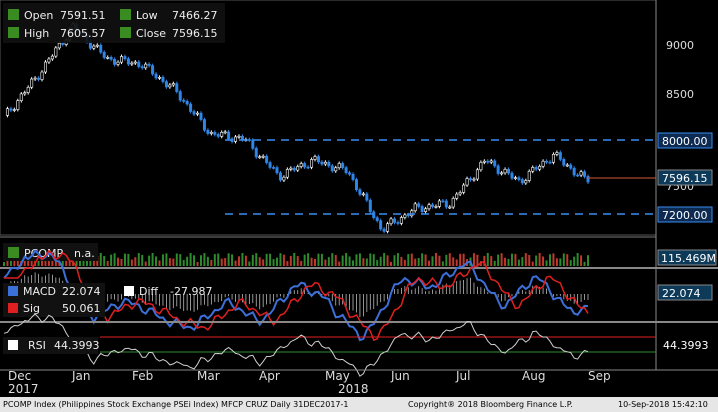 The image size is (718, 412). What do you see at coordinates (680, 94) in the screenshot?
I see `tick-8500: 8500` at bounding box center [680, 94].